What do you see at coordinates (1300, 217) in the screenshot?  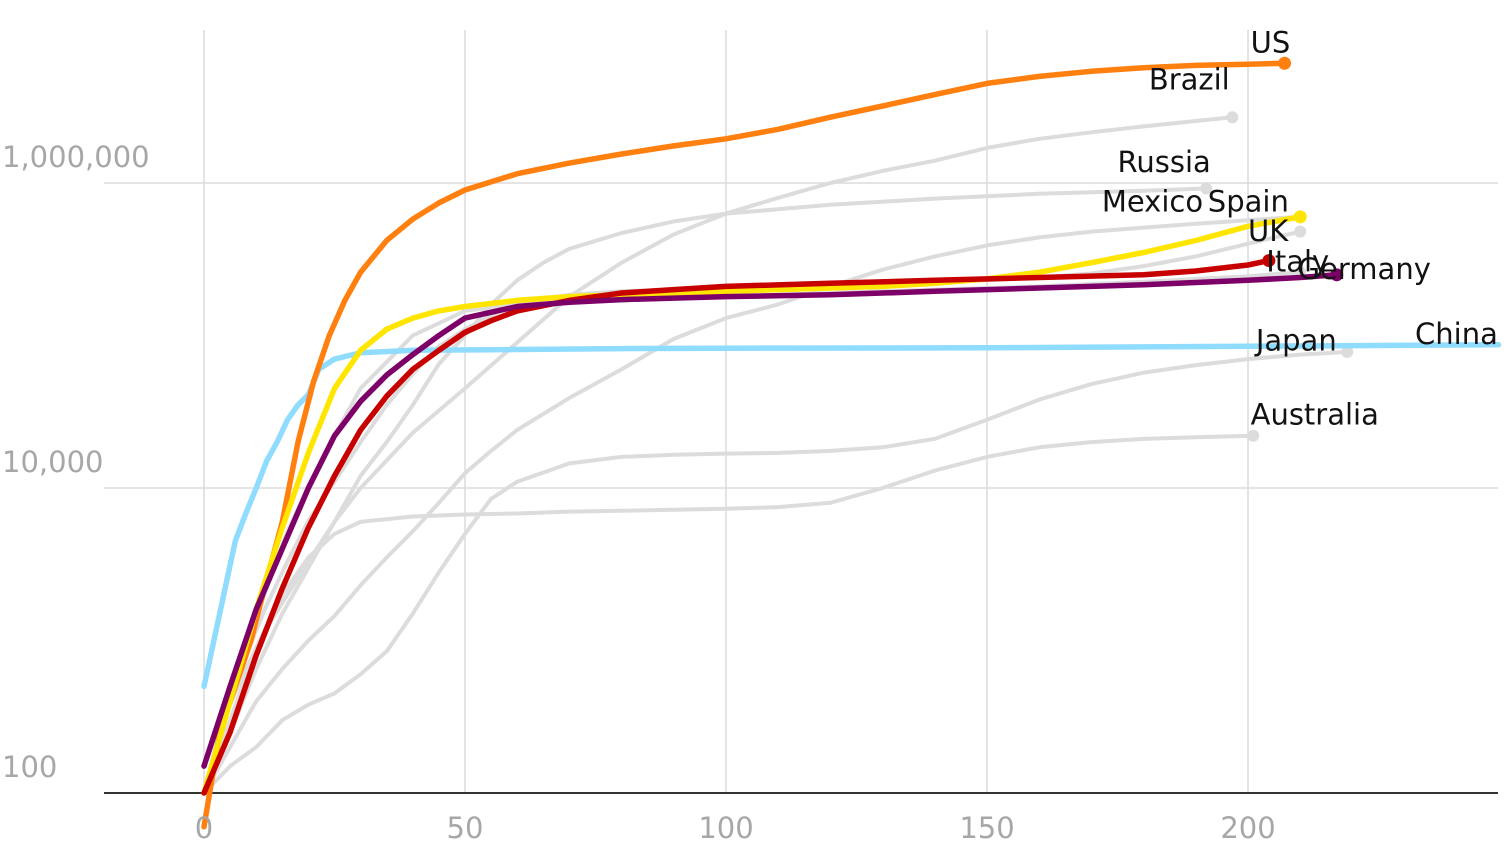 I see `series-end-point-spain` at bounding box center [1300, 217].